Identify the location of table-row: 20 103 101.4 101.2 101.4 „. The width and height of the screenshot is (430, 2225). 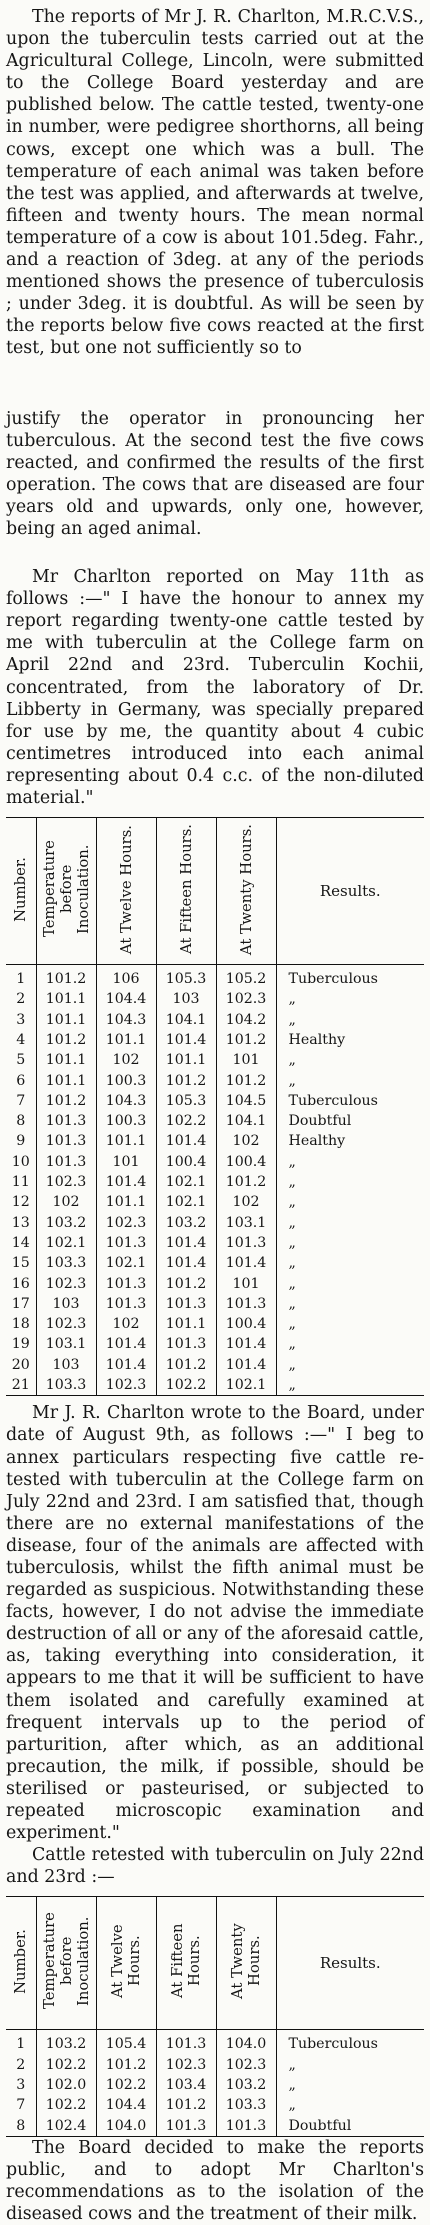
(215, 1365).